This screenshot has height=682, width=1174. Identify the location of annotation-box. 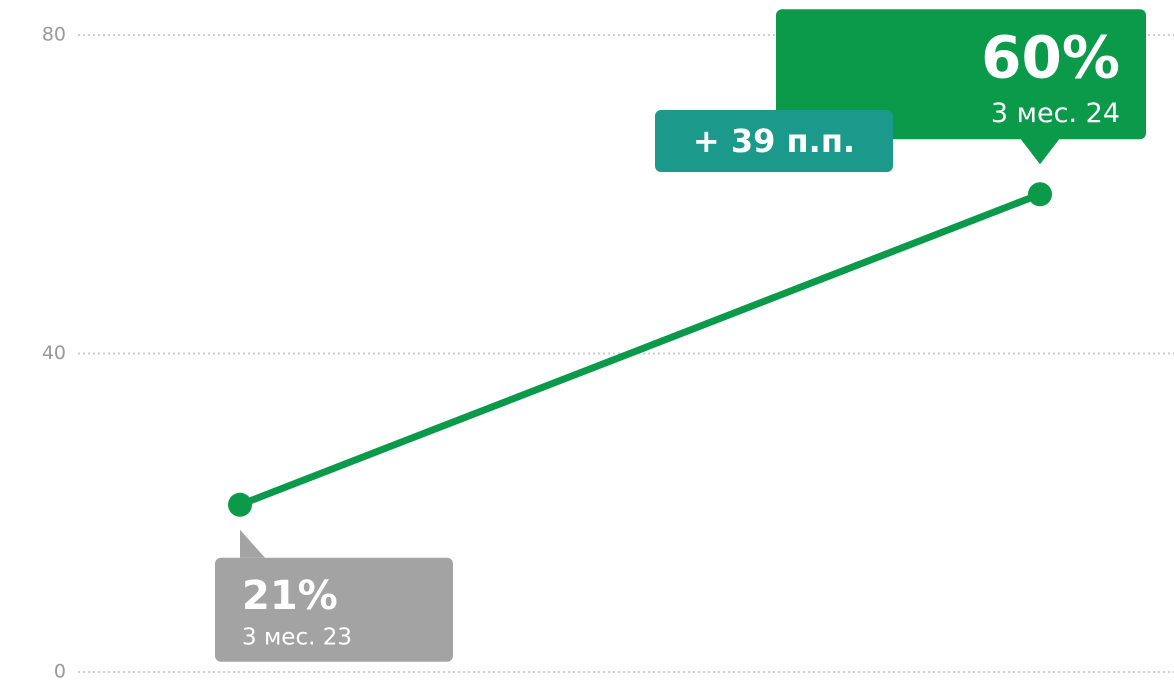
(774, 141).